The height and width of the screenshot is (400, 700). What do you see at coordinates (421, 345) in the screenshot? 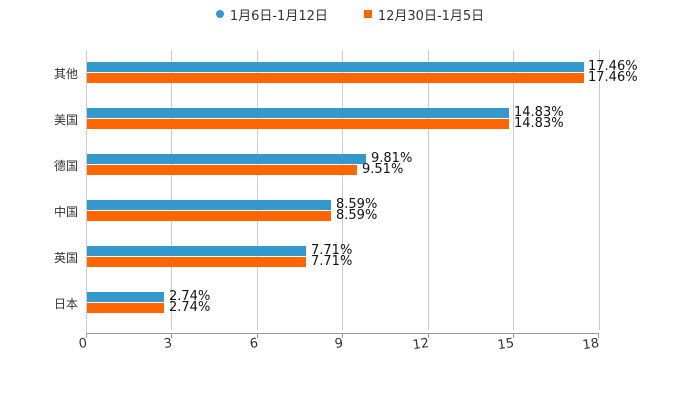
I see `x-tick-label: 12` at bounding box center [421, 345].